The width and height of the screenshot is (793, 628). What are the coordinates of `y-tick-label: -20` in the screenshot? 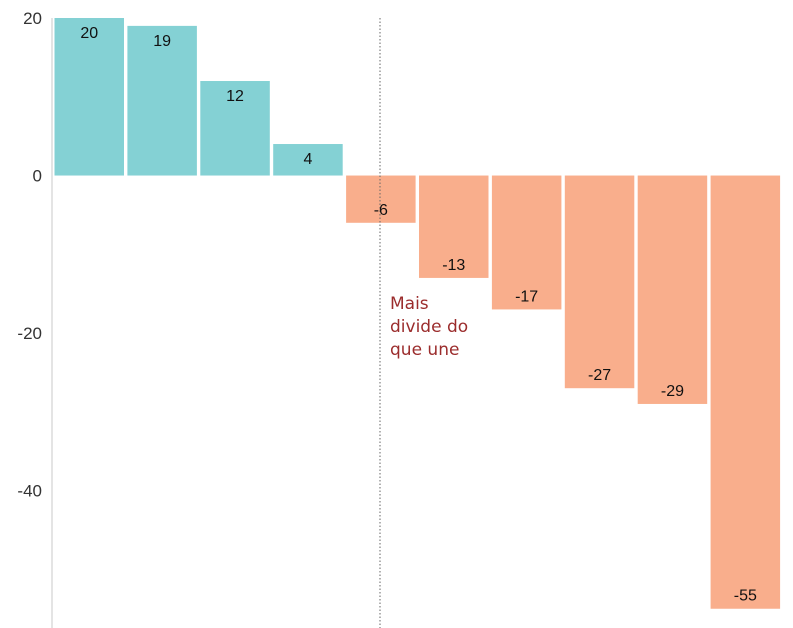 It's located at (29, 333).